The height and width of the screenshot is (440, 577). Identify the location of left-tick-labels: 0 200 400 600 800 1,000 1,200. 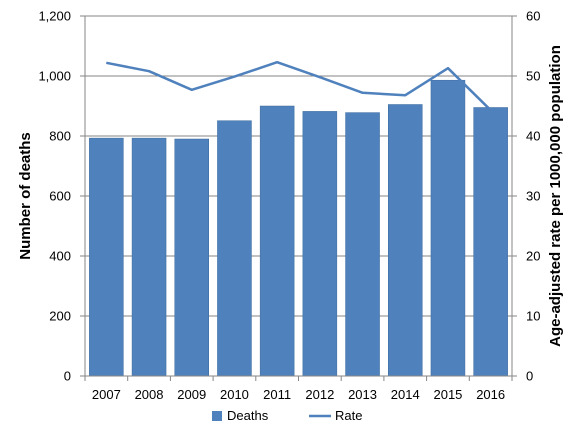
(54, 196).